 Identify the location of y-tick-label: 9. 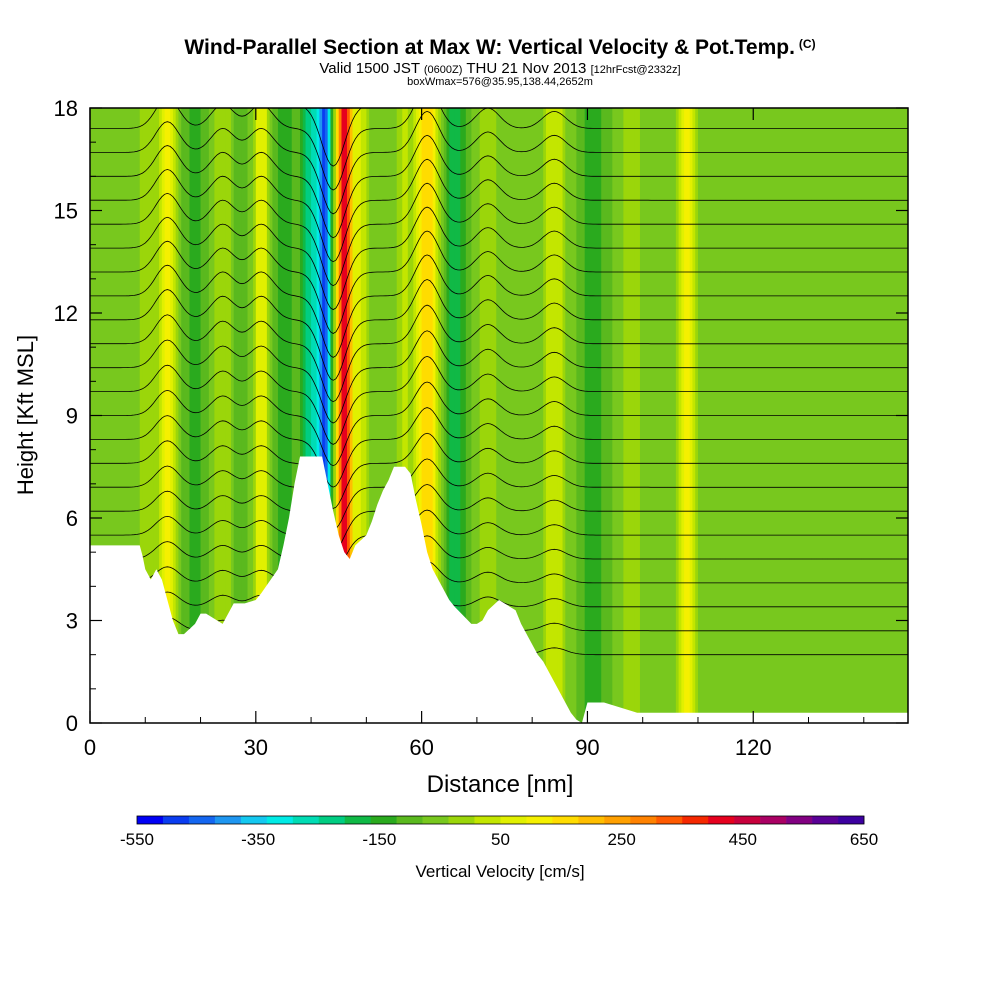
(72, 416).